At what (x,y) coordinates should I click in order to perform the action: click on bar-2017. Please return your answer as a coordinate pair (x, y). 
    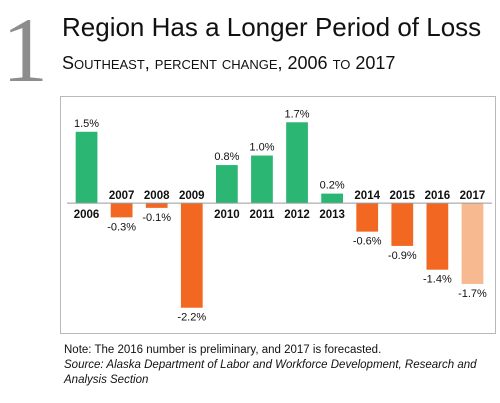
    Looking at the image, I should click on (472, 243).